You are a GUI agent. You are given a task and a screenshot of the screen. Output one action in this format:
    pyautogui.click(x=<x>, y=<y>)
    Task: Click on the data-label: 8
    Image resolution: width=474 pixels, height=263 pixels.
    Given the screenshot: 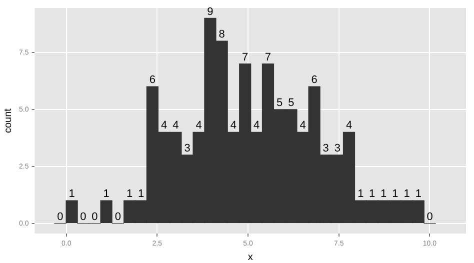 What is the action you would take?
    pyautogui.click(x=221, y=34)
    